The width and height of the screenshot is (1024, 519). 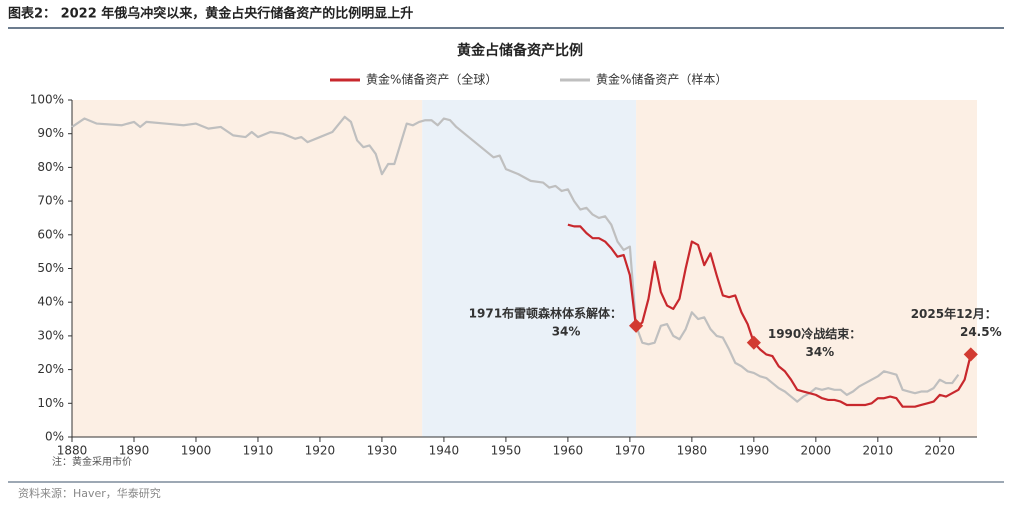 What do you see at coordinates (382, 451) in the screenshot?
I see `x-tick-label: 1930` at bounding box center [382, 451].